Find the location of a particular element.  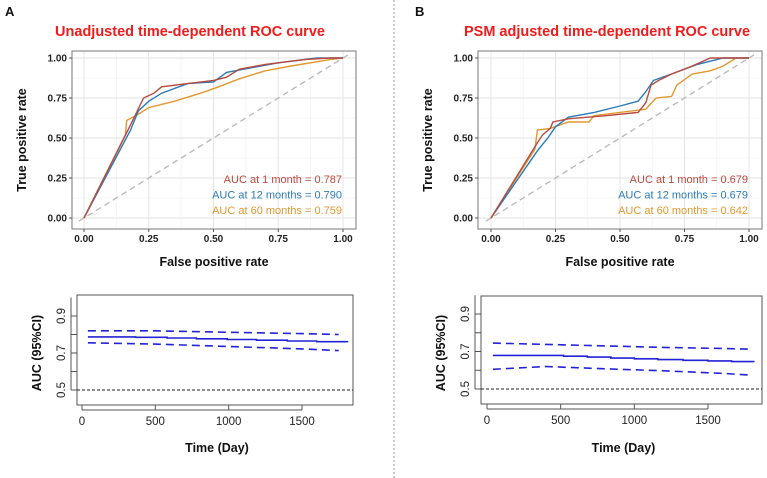

chart-title-a: Unadjusted time-dependent ROC curve is located at coordinates (190, 32).